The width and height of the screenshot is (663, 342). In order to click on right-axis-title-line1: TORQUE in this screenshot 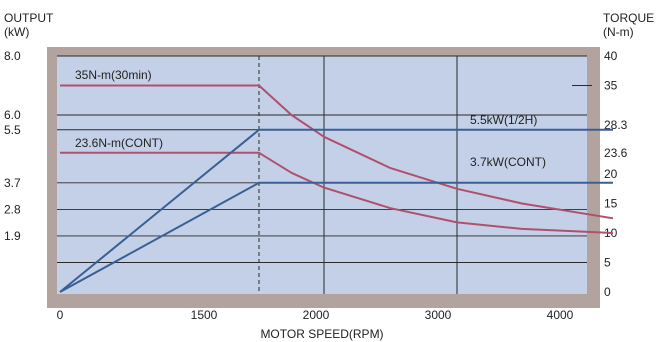, I will do `click(628, 18)`.